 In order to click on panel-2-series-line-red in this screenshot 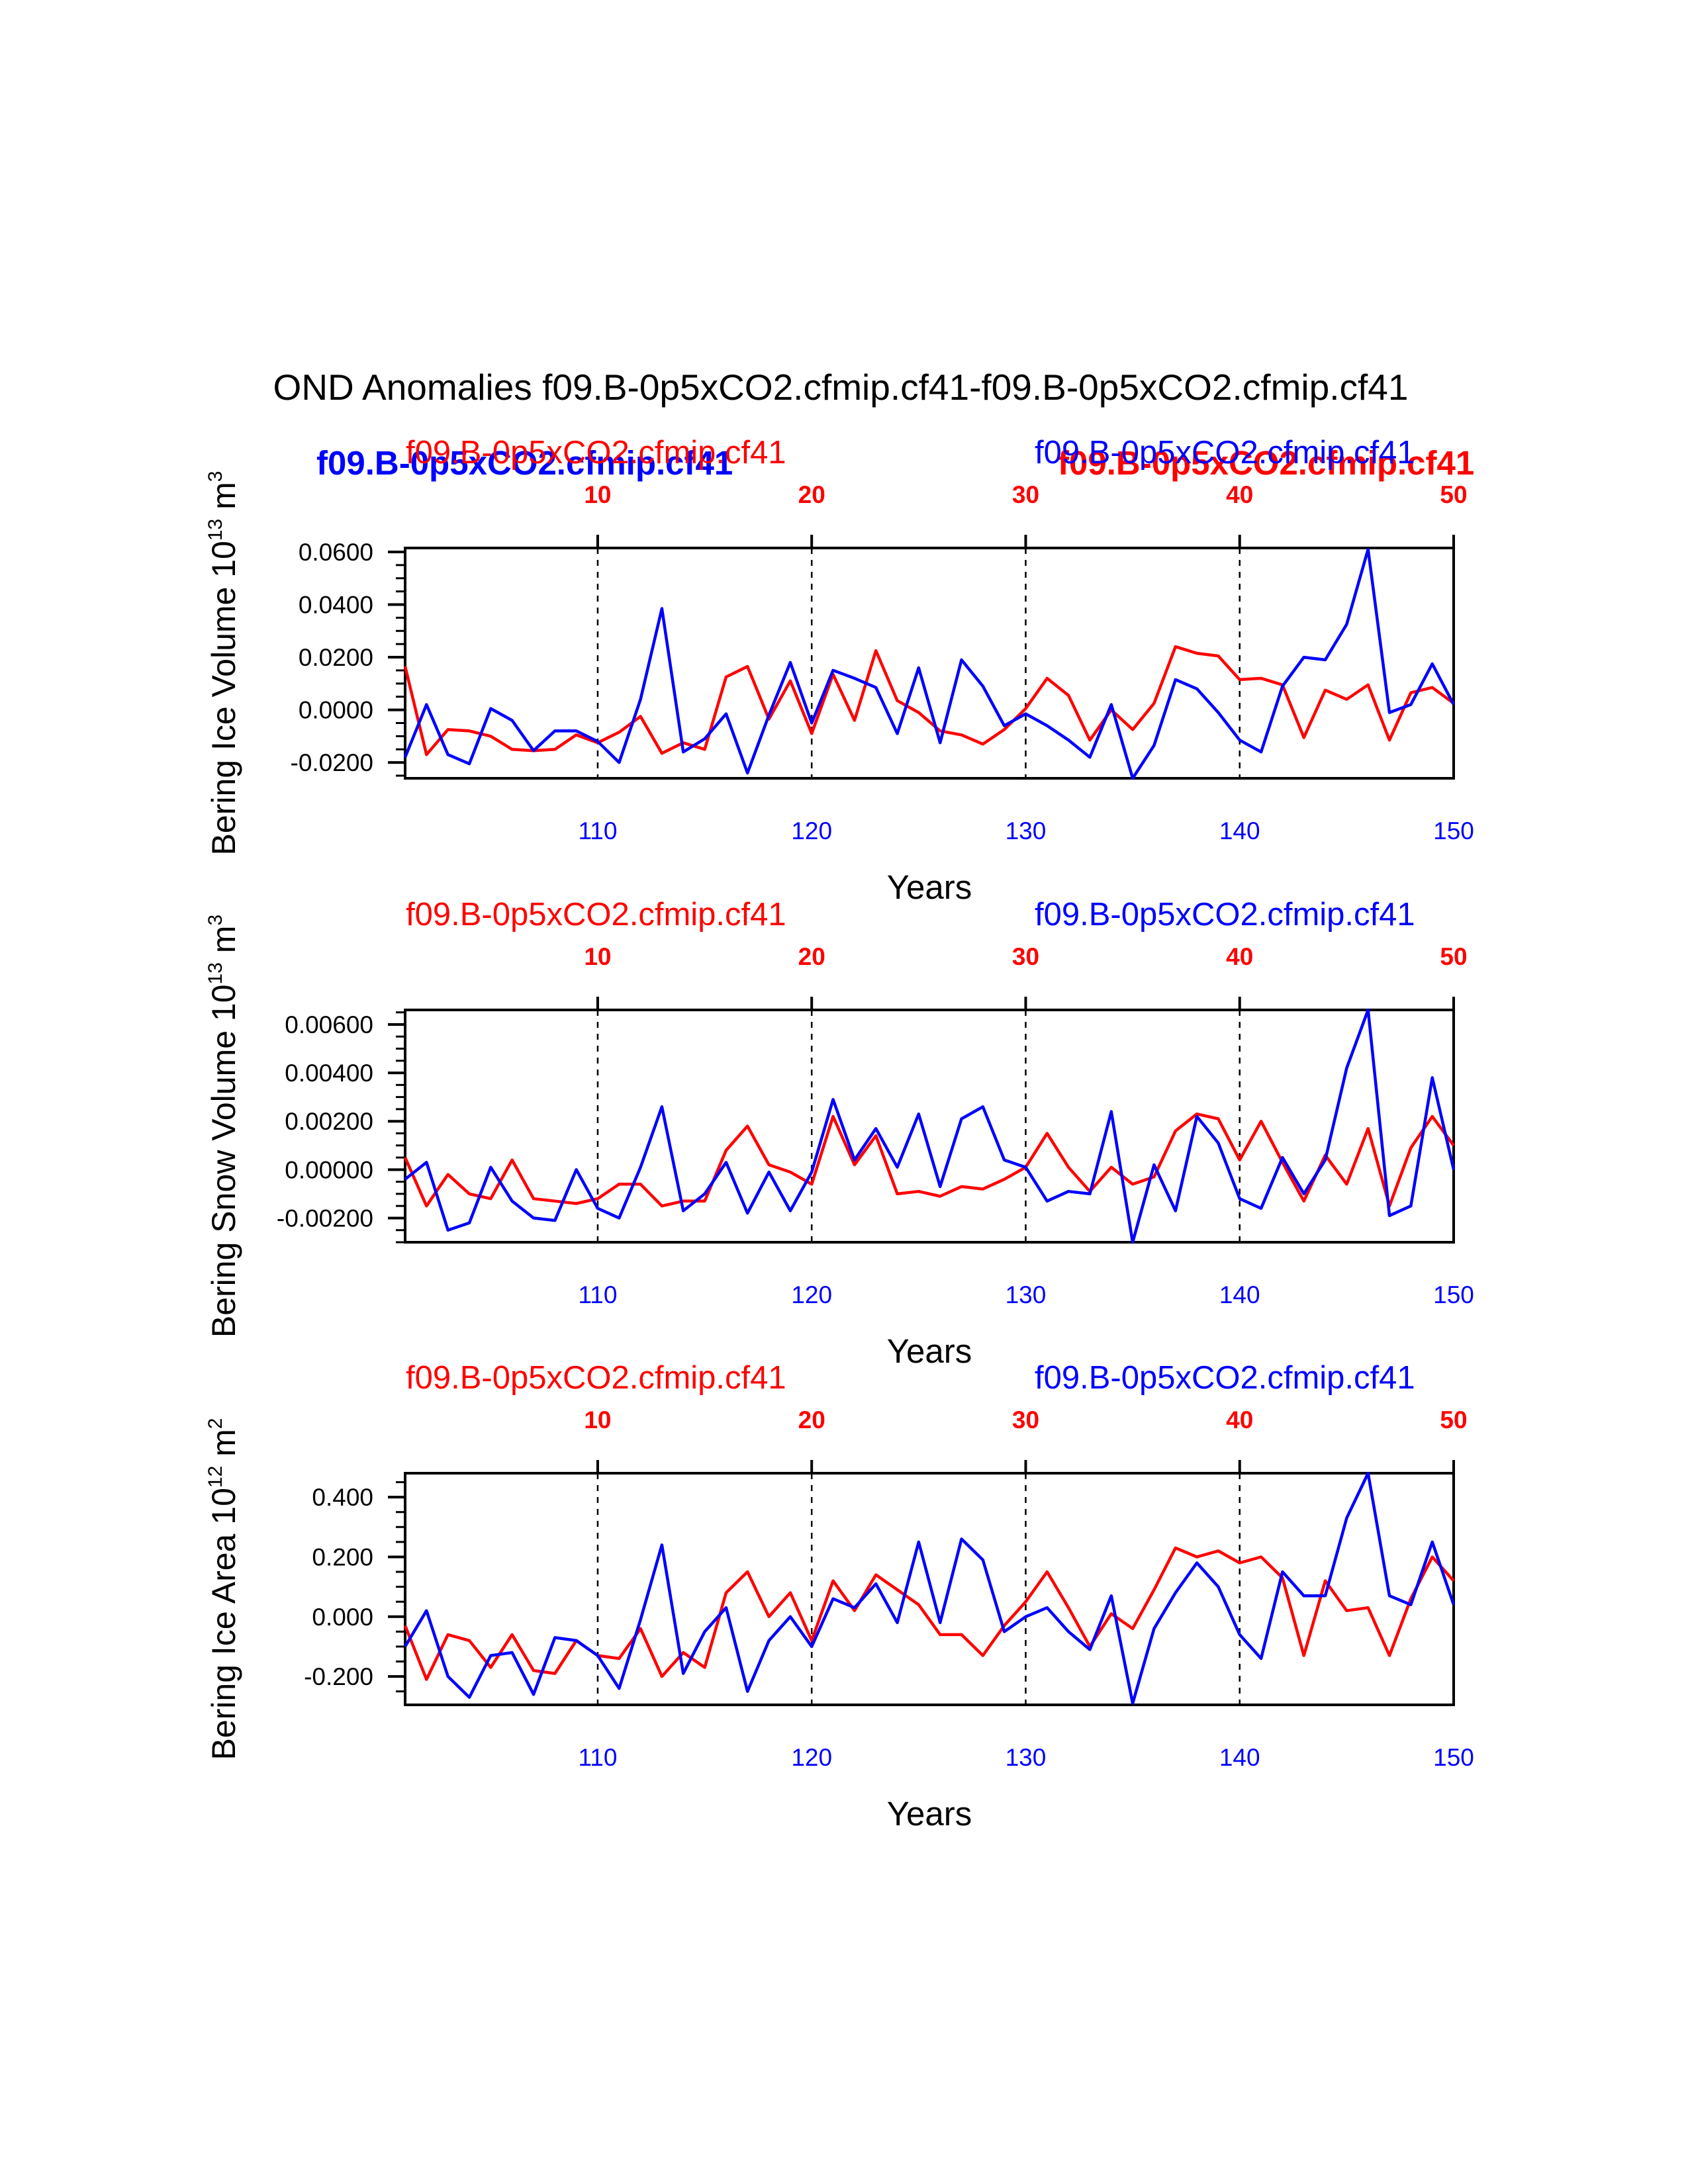, I will do `click(929, 1160)`.